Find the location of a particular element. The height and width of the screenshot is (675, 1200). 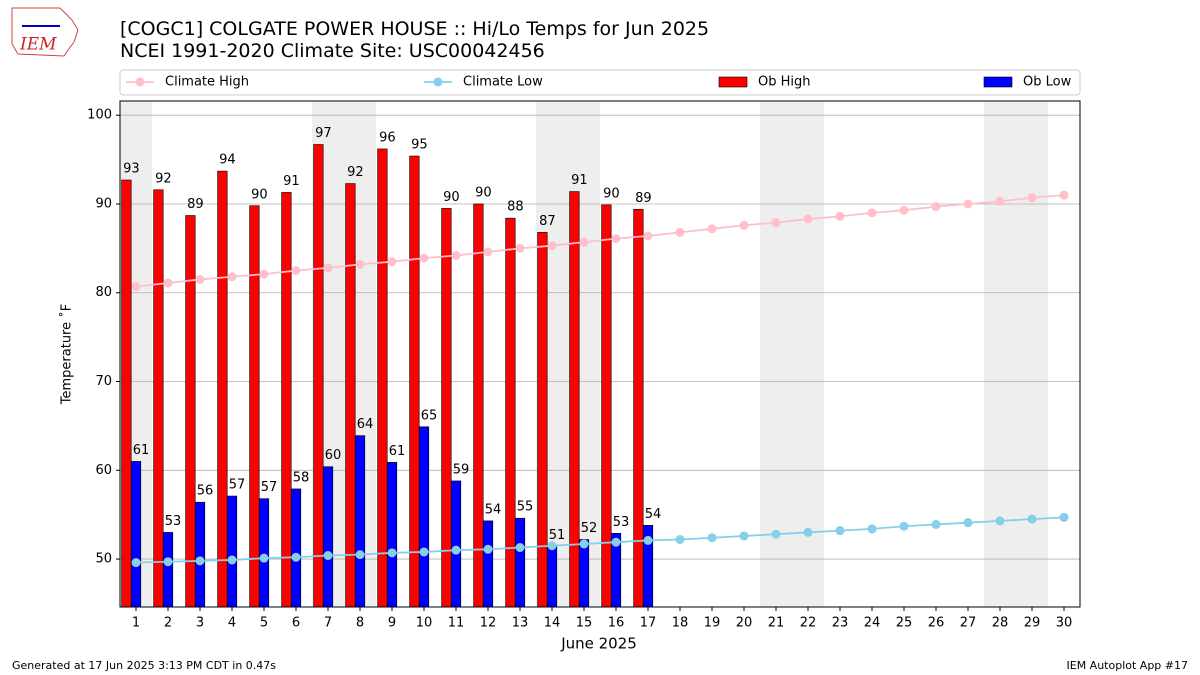

x-tick-label: 5 is located at coordinates (264, 623).